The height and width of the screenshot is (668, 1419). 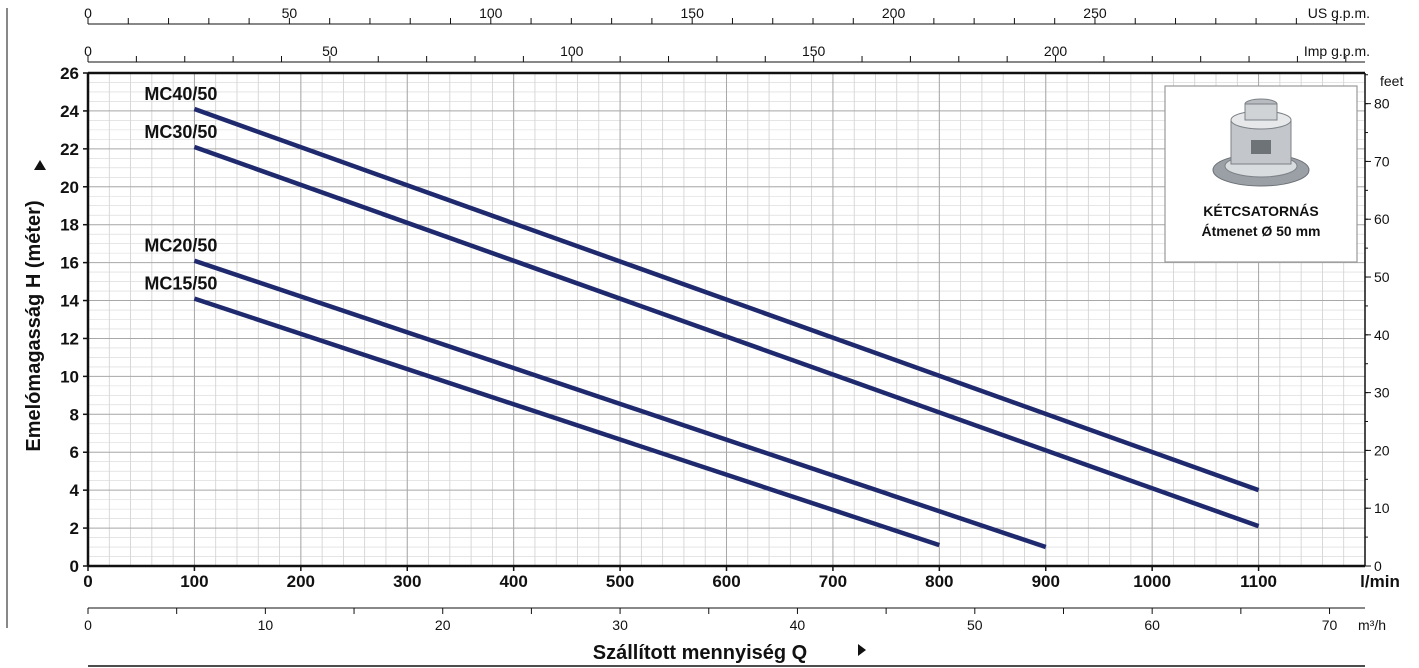 What do you see at coordinates (1261, 142) in the screenshot?
I see `pump-icon` at bounding box center [1261, 142].